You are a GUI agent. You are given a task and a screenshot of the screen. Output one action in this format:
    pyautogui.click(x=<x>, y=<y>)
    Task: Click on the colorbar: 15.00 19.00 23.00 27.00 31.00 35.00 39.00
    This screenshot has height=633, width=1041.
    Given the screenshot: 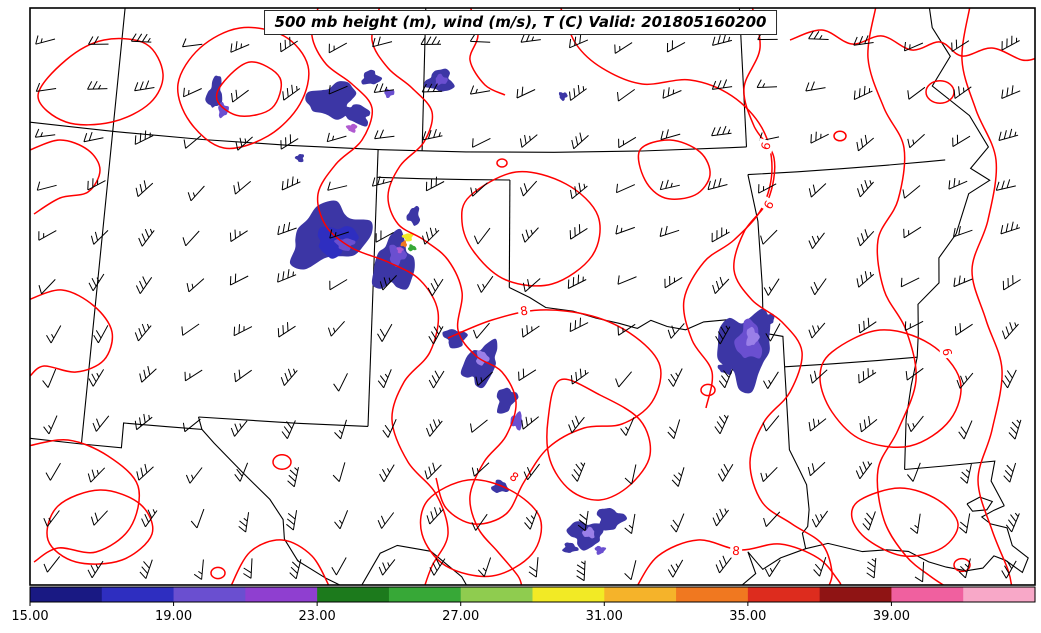 What is the action you would take?
    pyautogui.click(x=523, y=605)
    